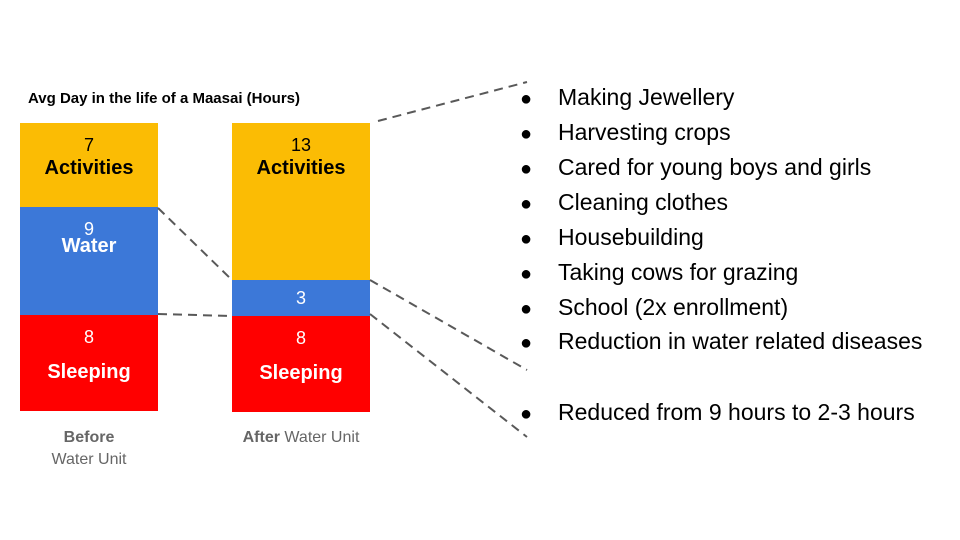 This screenshot has height=540, width=960. What do you see at coordinates (195, 244) in the screenshot?
I see `connector-water-top` at bounding box center [195, 244].